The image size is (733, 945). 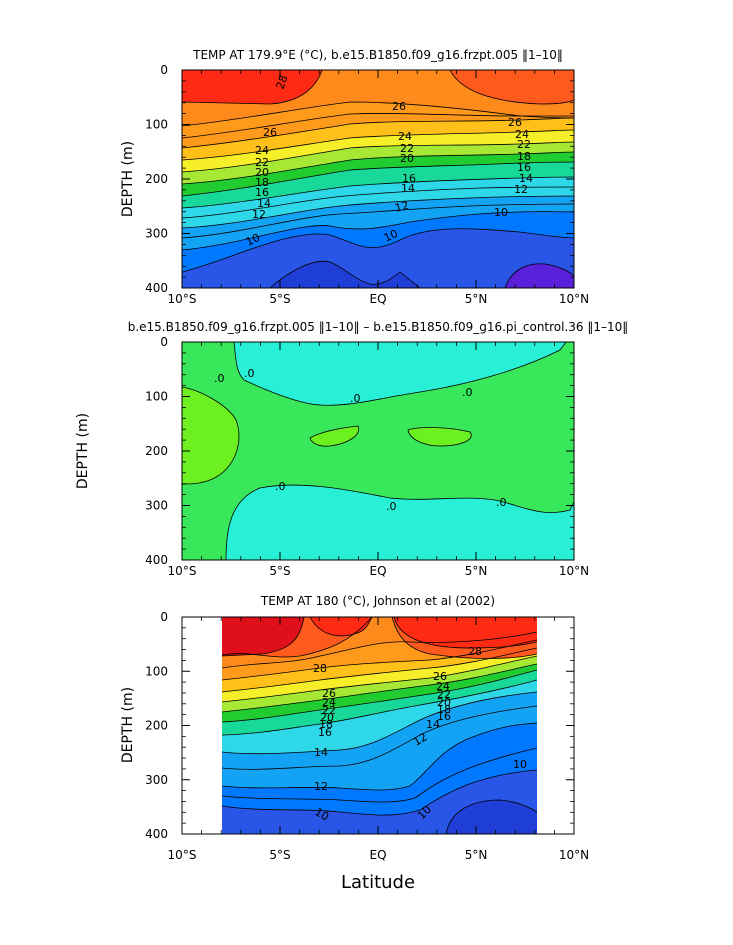 I want to click on panel1-contour-fill, so click(x=378, y=179).